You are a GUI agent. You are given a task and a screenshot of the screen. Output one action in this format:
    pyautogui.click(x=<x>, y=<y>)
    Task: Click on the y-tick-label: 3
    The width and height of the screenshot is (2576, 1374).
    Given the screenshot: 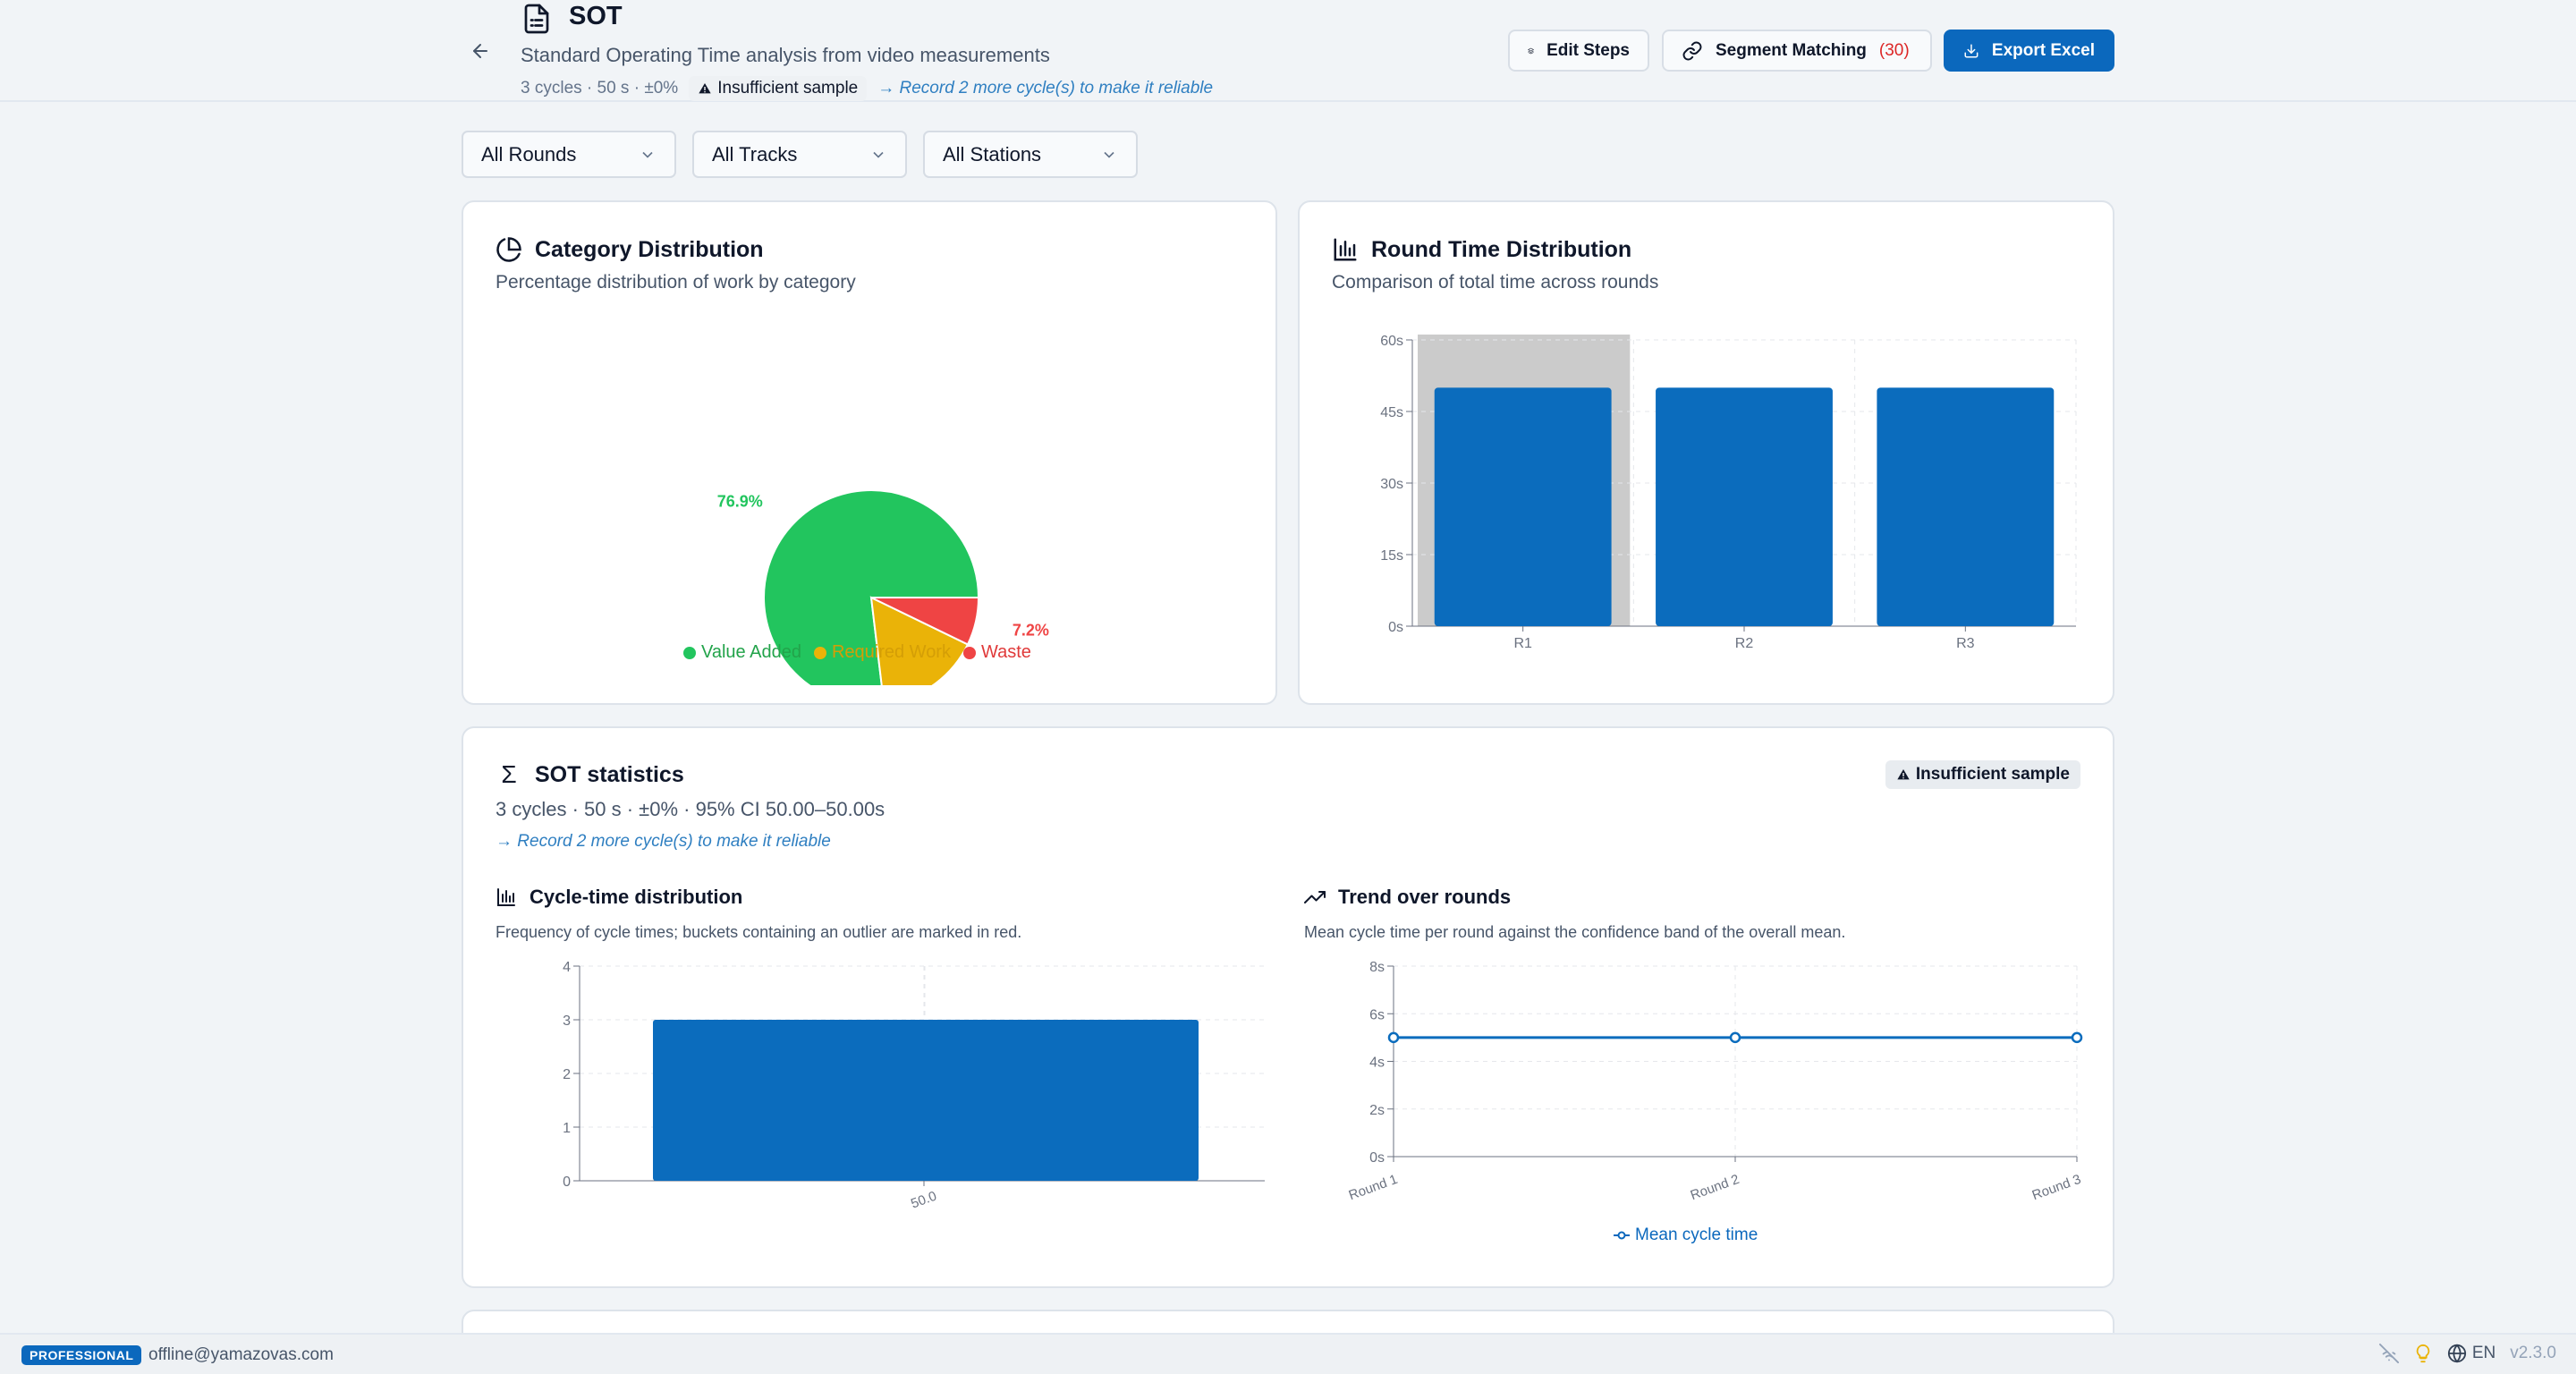 What is the action you would take?
    pyautogui.click(x=567, y=1021)
    